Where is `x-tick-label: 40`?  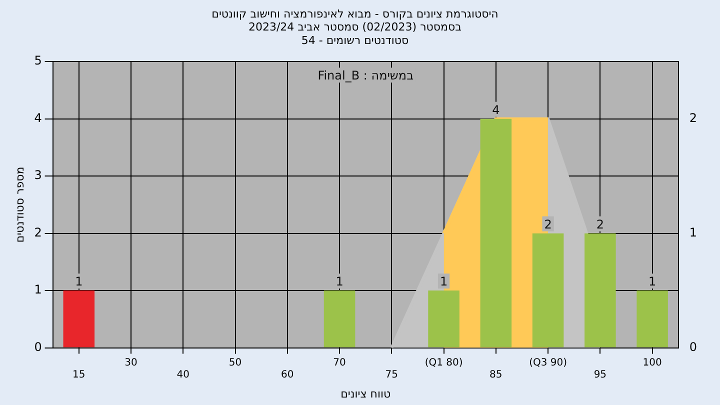 x-tick-label: 40 is located at coordinates (183, 374).